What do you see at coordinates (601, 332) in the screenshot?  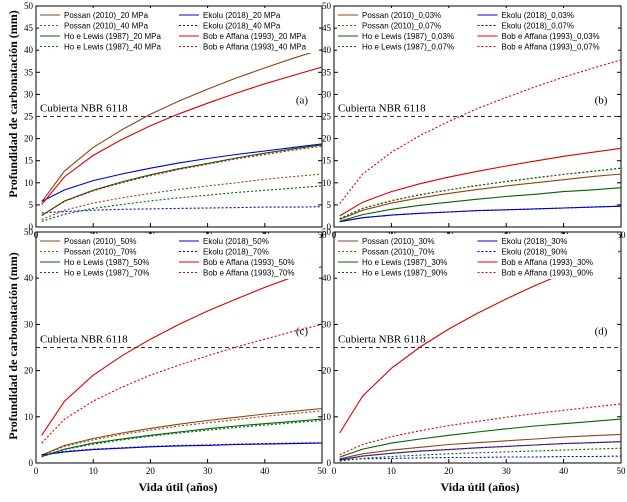 I see `panel-letter: (d)` at bounding box center [601, 332].